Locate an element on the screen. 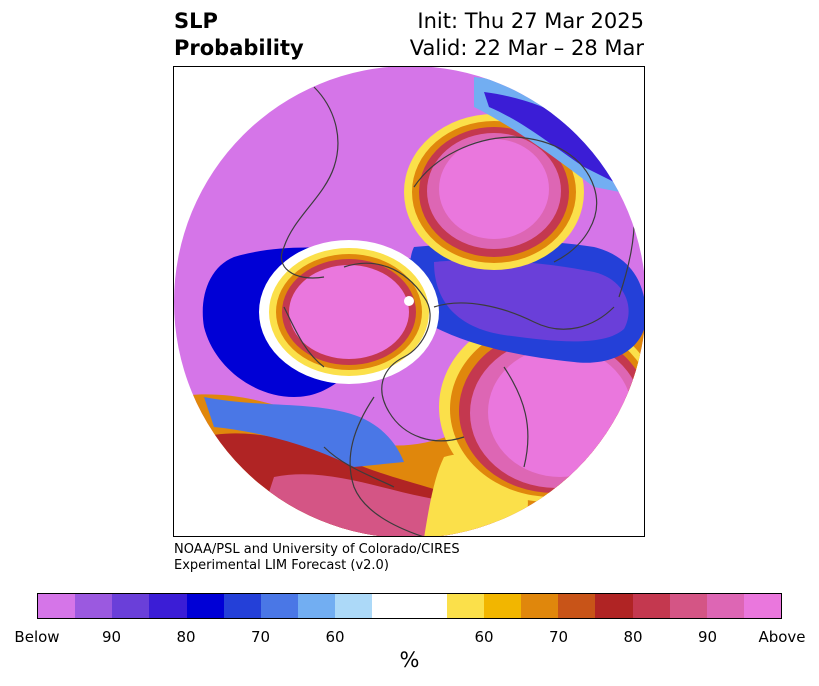 This screenshot has width=819, height=686. atlantic-above-peak is located at coordinates (560, 412).